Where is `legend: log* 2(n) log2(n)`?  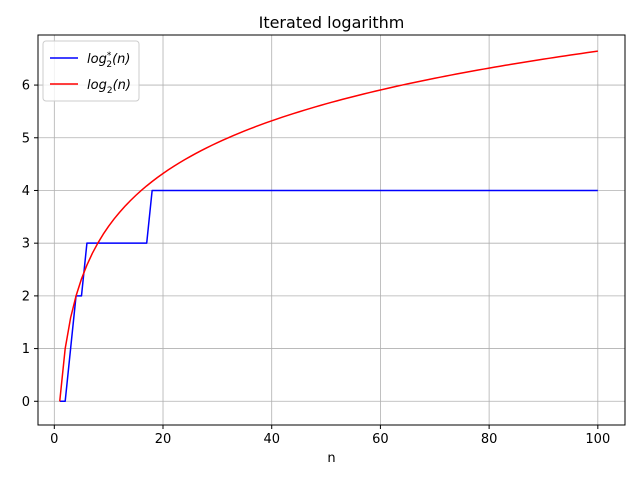 legend: log* 2(n) log2(n) is located at coordinates (91, 71).